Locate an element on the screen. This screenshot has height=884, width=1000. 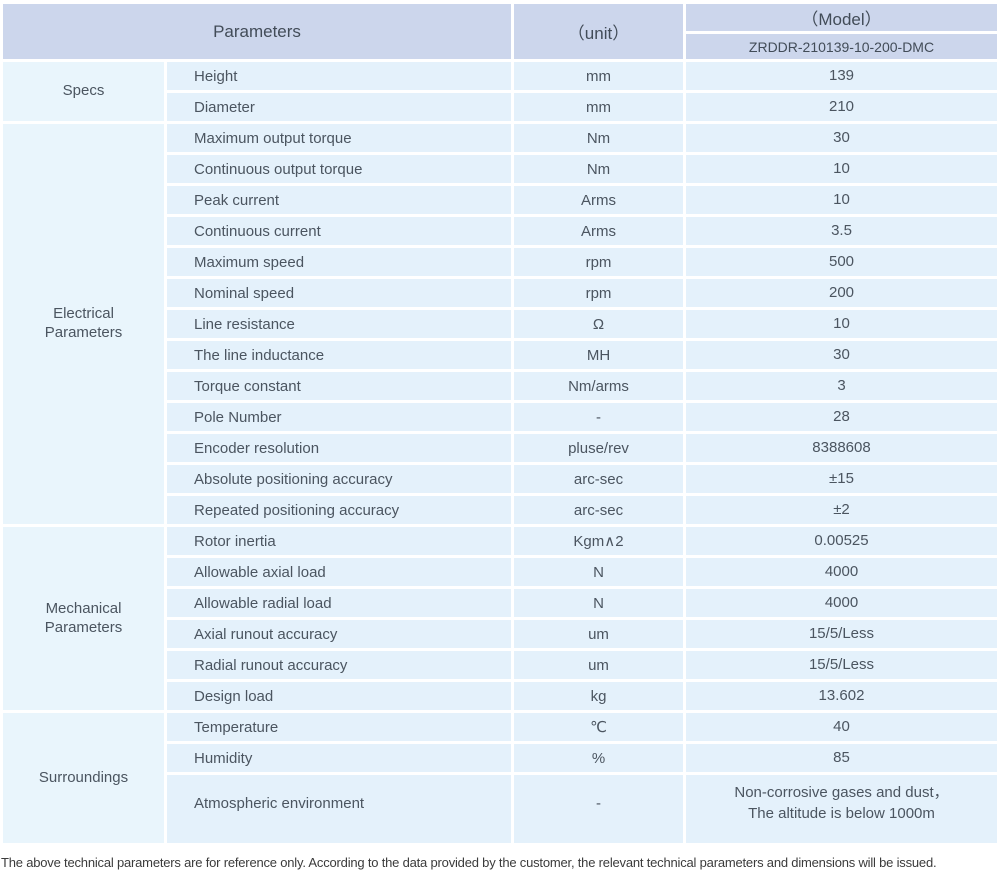
table-row: The line inductance MH 30 is located at coordinates (500, 355).